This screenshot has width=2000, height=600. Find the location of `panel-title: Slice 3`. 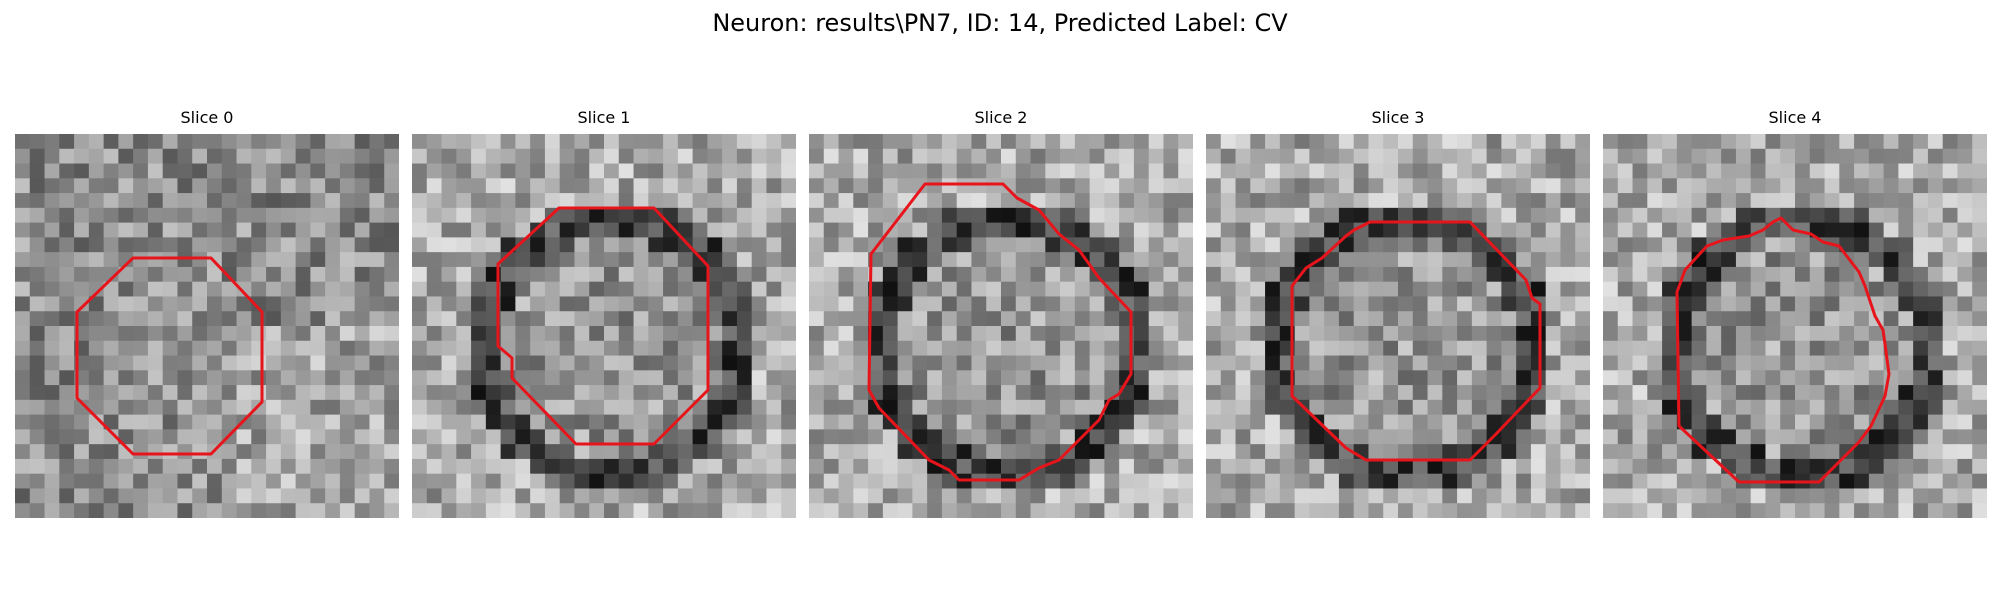

panel-title: Slice 3 is located at coordinates (1398, 118).